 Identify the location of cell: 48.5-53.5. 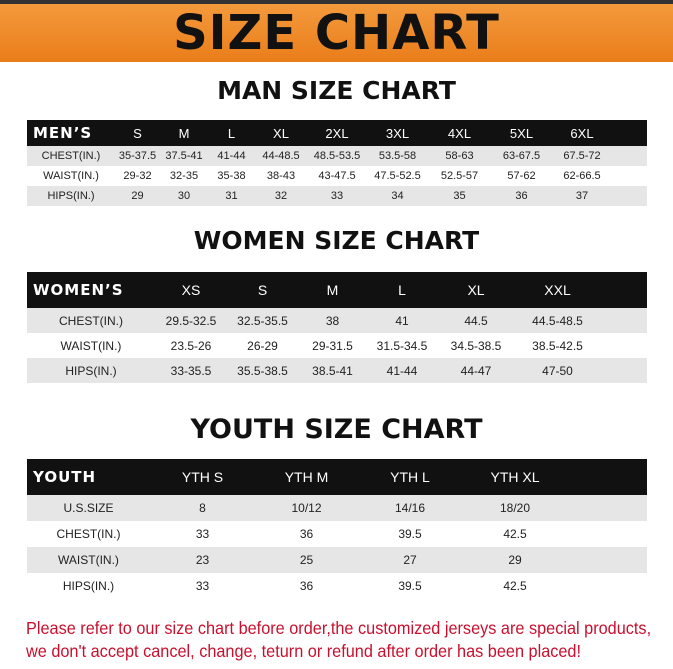
(337, 156).